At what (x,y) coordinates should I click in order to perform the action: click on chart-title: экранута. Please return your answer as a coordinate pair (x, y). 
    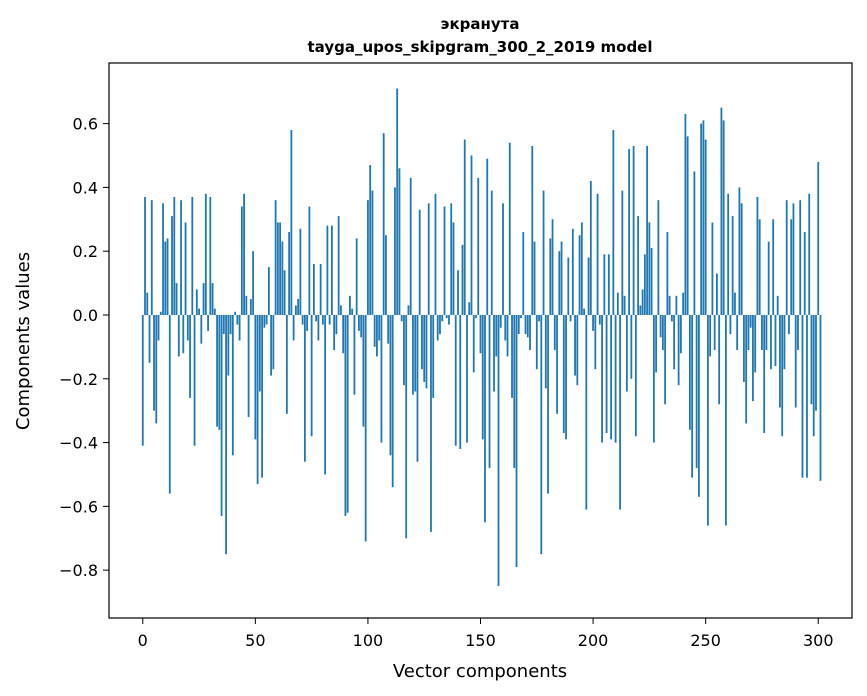
    Looking at the image, I should click on (480, 24).